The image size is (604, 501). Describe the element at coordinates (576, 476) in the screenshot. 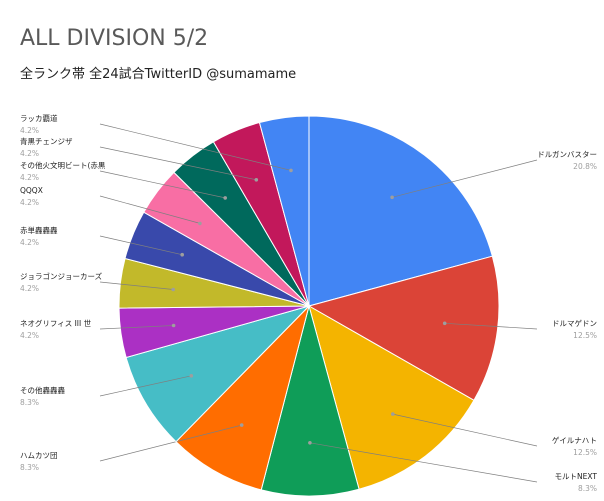

I see `slice-label: モルトNEXT` at that location.